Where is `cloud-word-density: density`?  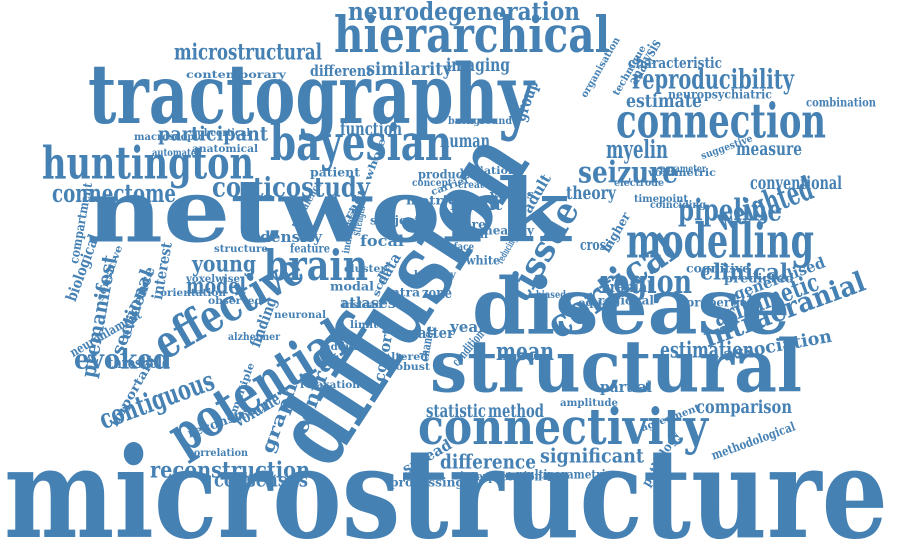 cloud-word-density: density is located at coordinates (291, 237).